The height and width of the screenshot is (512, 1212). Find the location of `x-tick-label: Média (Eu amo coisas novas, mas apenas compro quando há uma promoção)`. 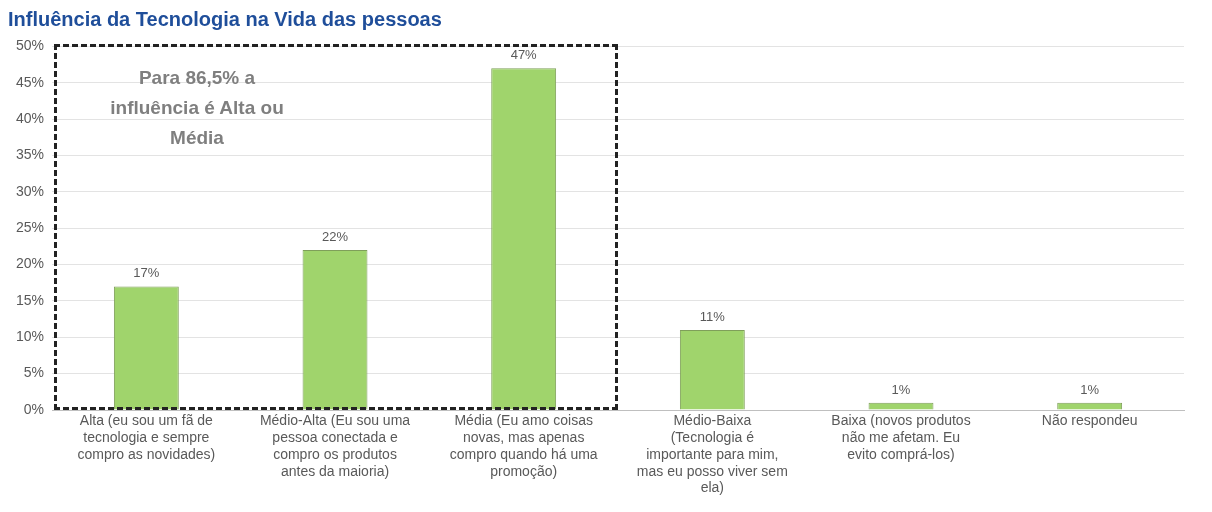

x-tick-label: Média (Eu amo coisas novas, mas apenas compro quando há uma promoção) is located at coordinates (523, 445).